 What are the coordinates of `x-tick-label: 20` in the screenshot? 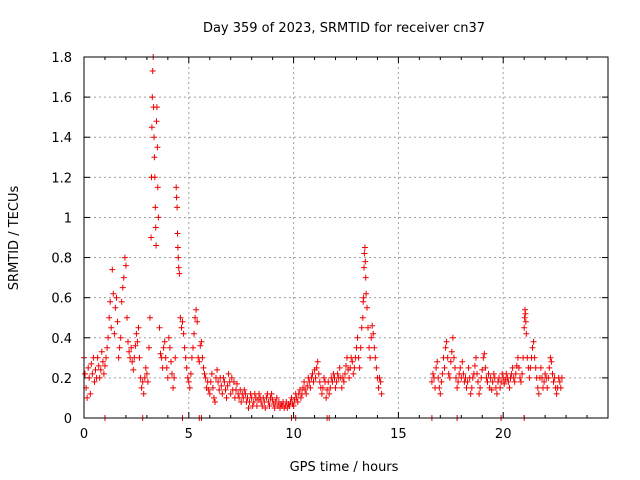 It's located at (503, 434).